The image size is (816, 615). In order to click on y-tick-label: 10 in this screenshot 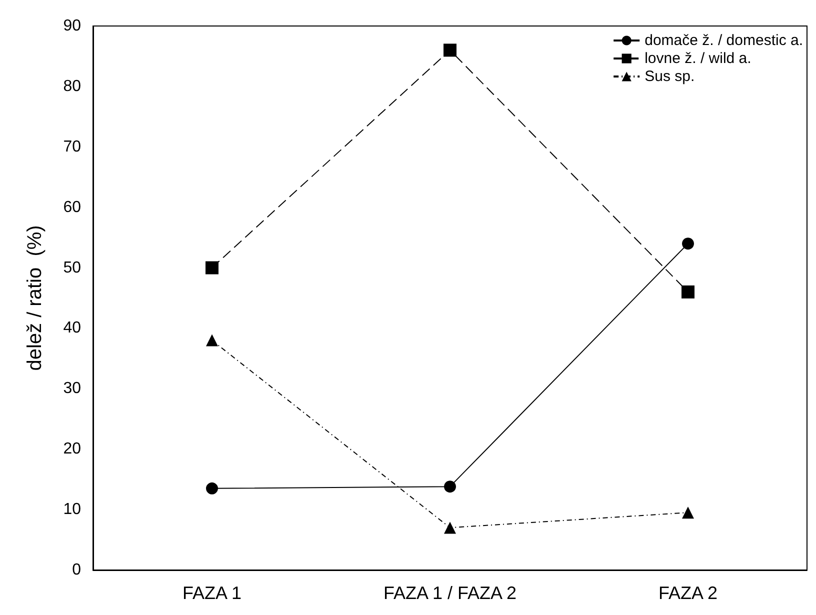, I will do `click(72, 509)`.